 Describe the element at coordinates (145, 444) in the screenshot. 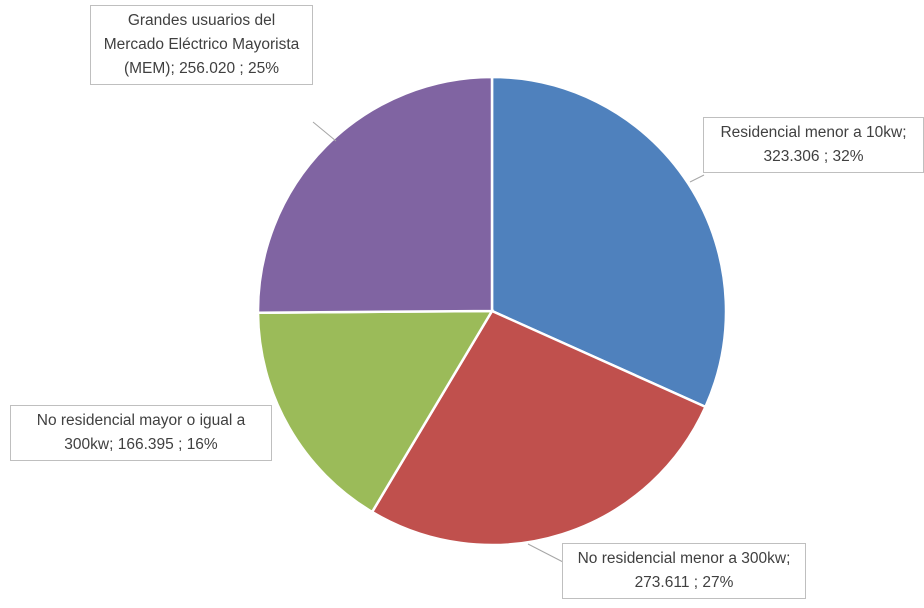

I see `label-value: 166.395` at that location.